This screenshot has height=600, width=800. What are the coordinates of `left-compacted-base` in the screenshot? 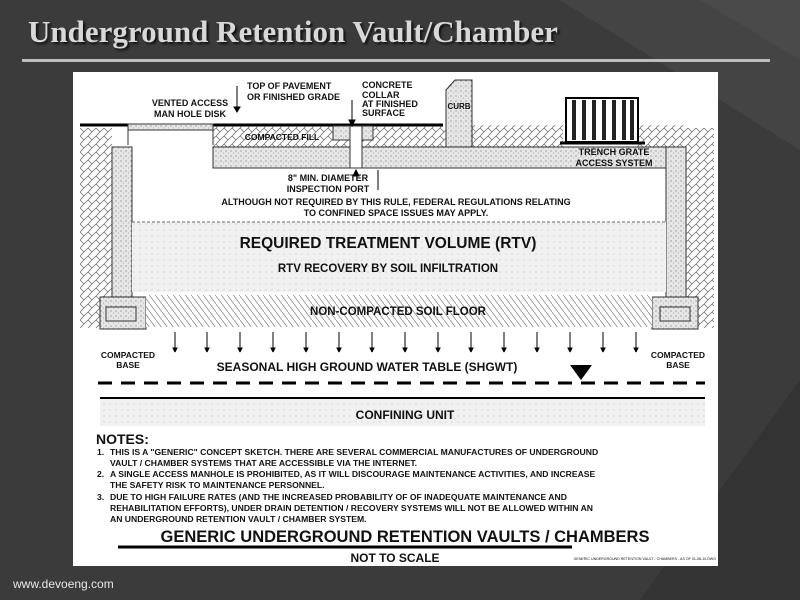 It's located at (123, 313).